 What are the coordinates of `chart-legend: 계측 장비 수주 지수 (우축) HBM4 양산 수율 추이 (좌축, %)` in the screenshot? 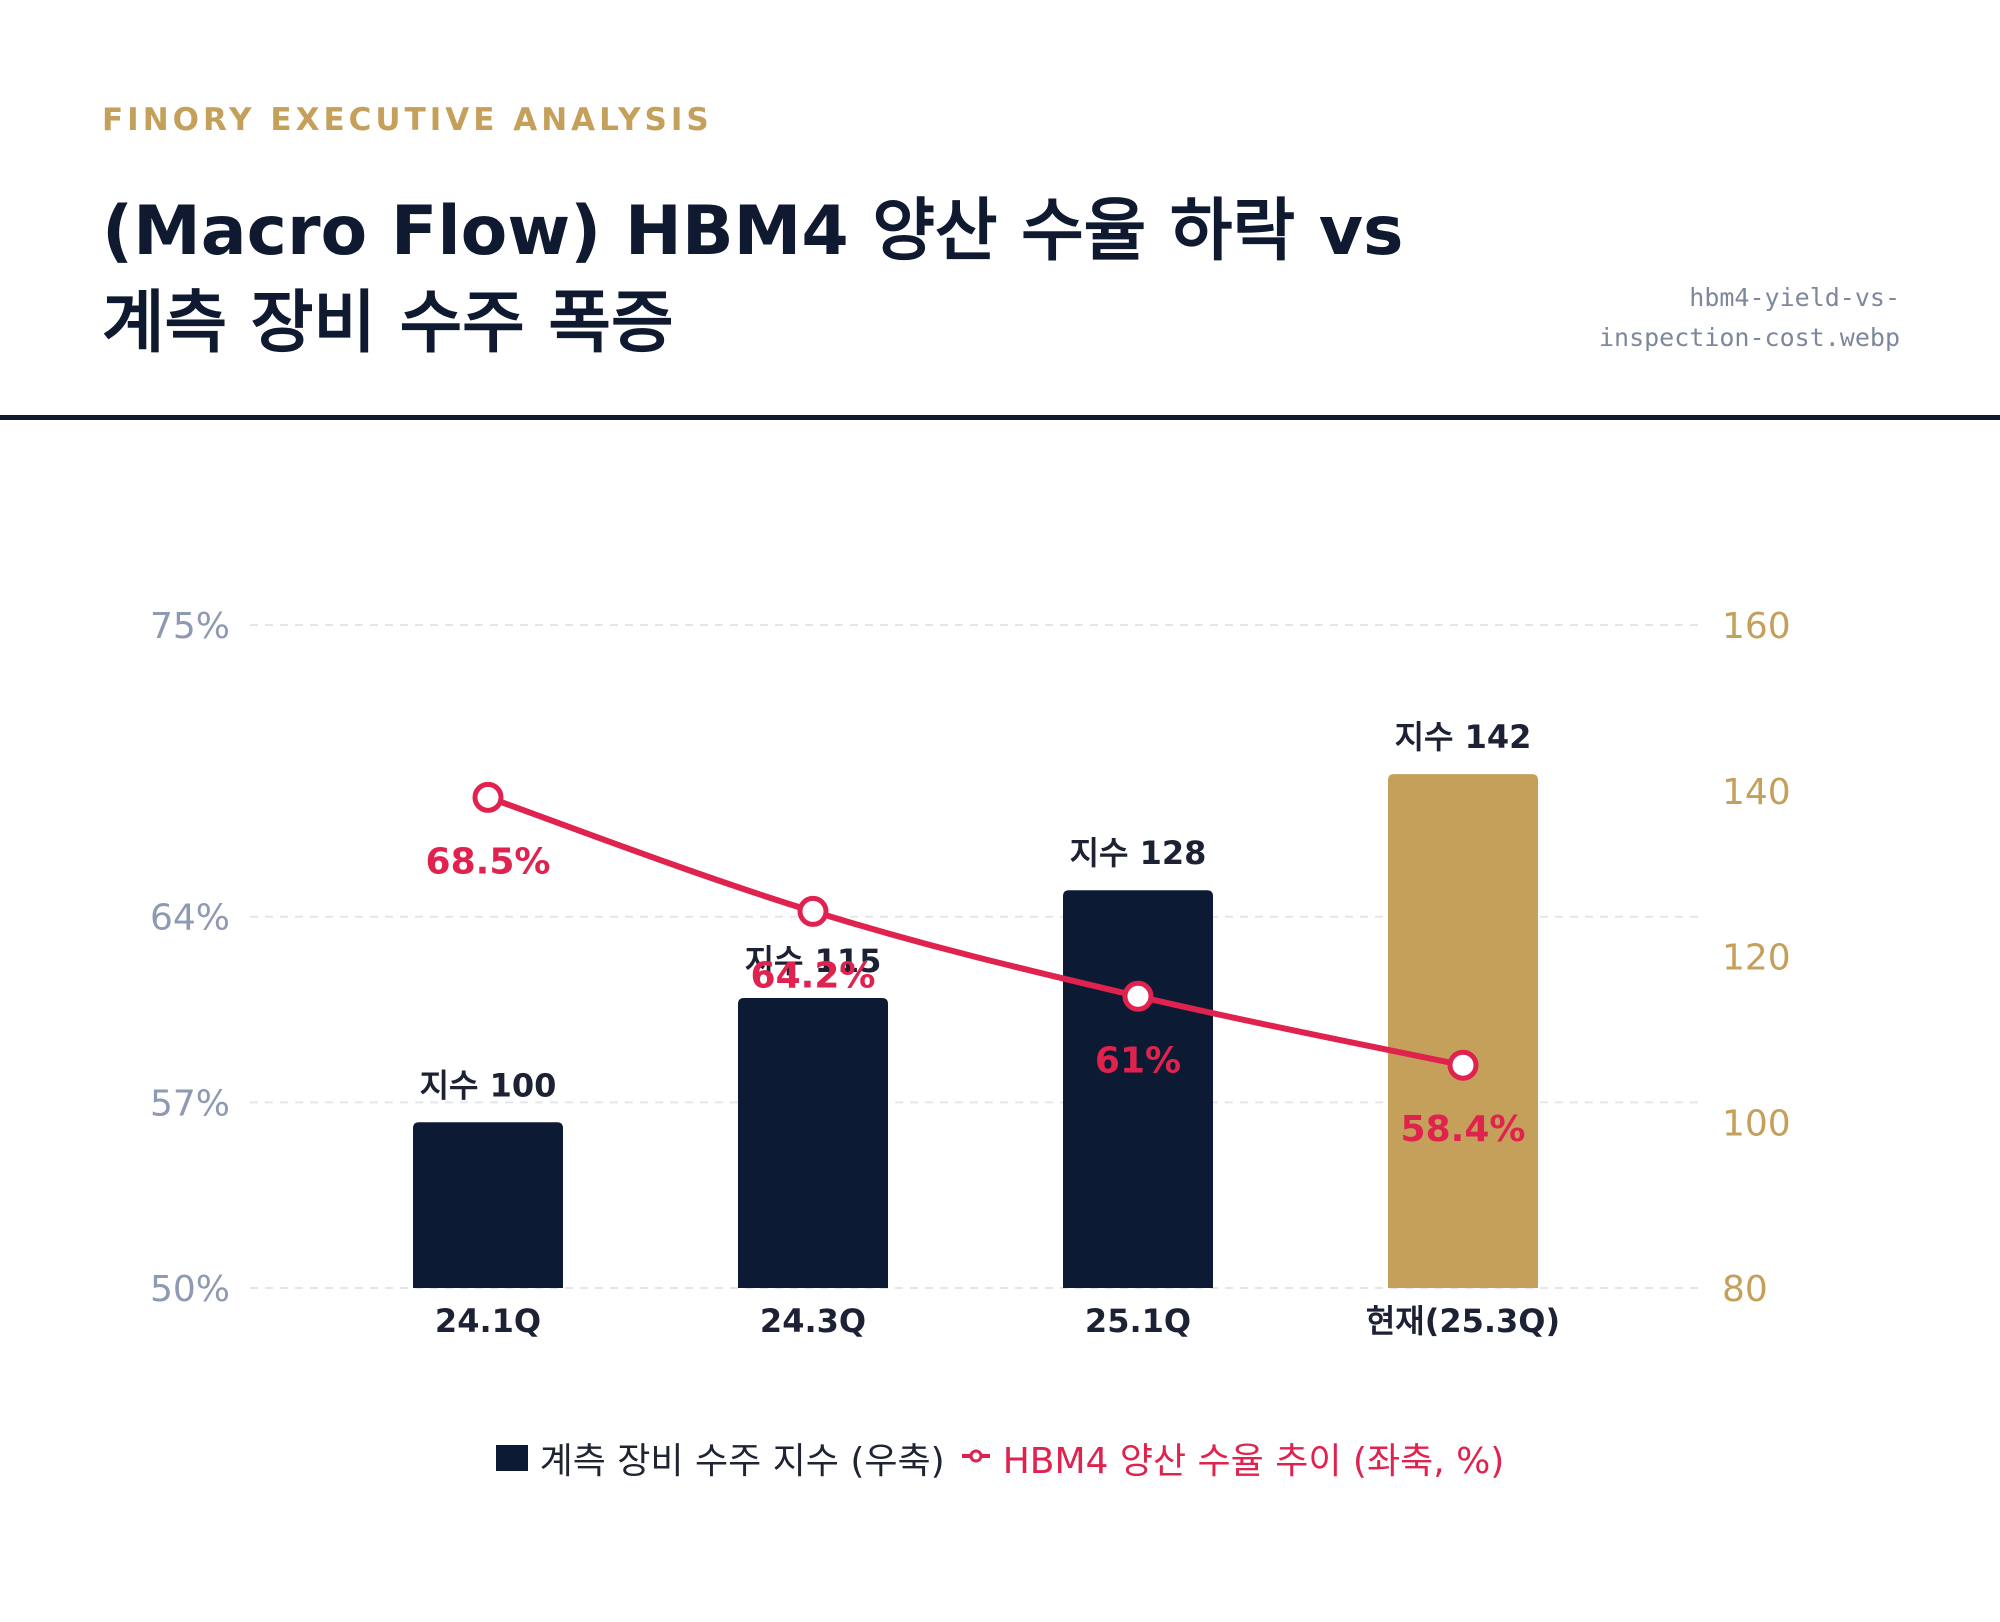 It's located at (1000, 1458).